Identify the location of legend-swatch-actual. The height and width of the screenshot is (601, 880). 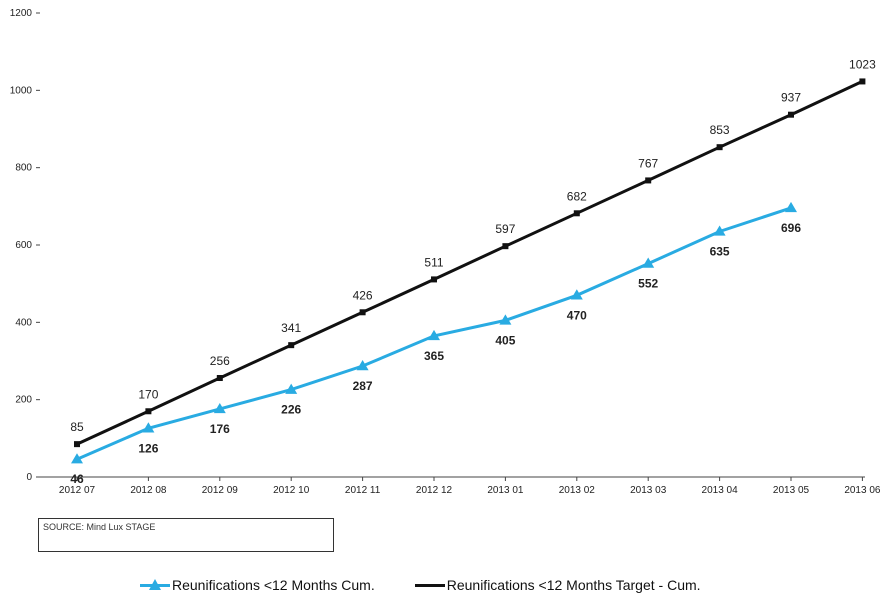
(155, 585).